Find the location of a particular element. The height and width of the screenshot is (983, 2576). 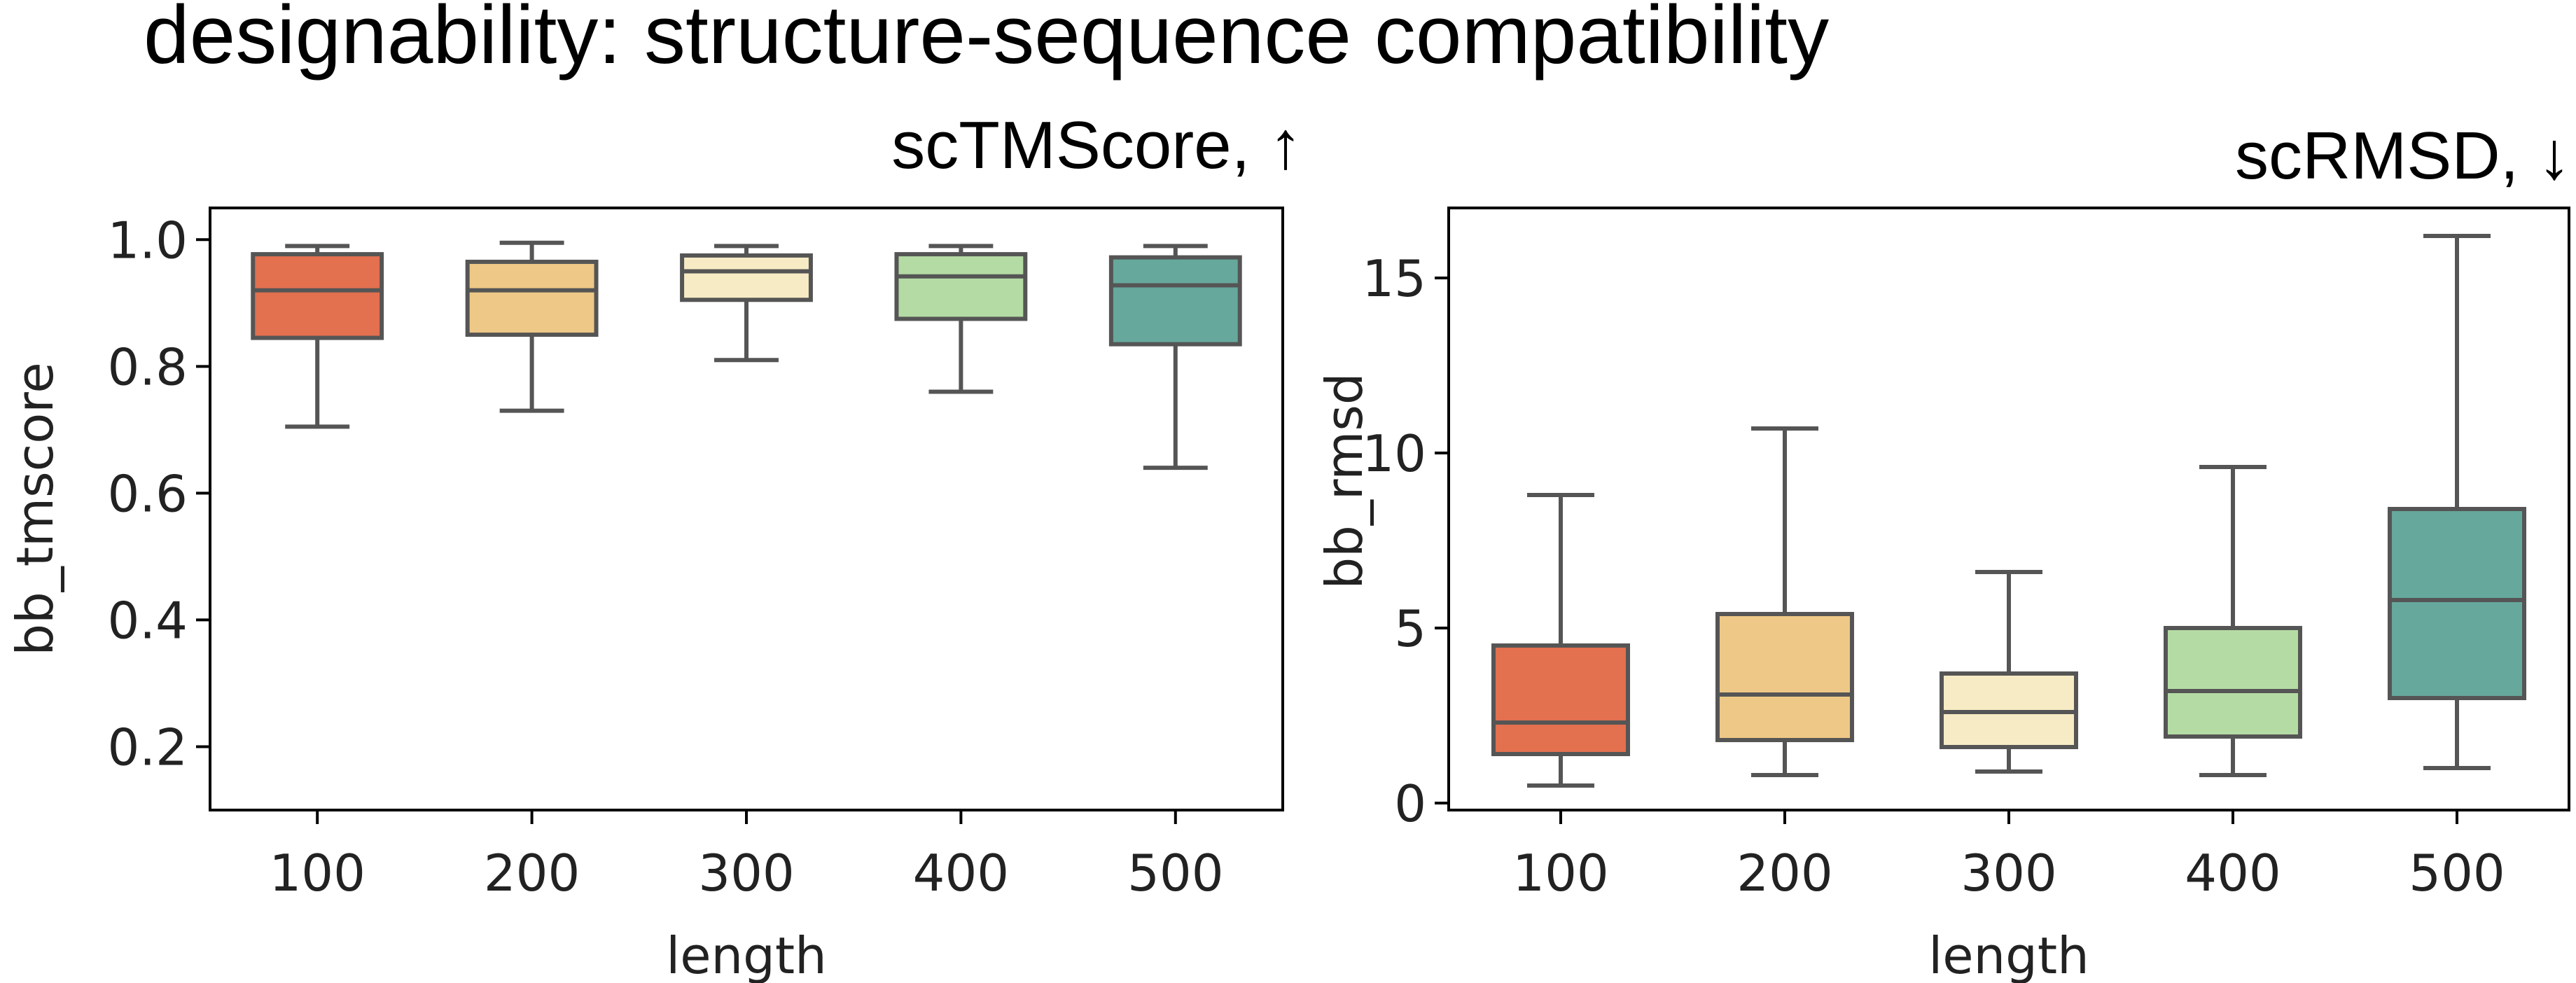

y-tick-label: 15 is located at coordinates (1394, 278).